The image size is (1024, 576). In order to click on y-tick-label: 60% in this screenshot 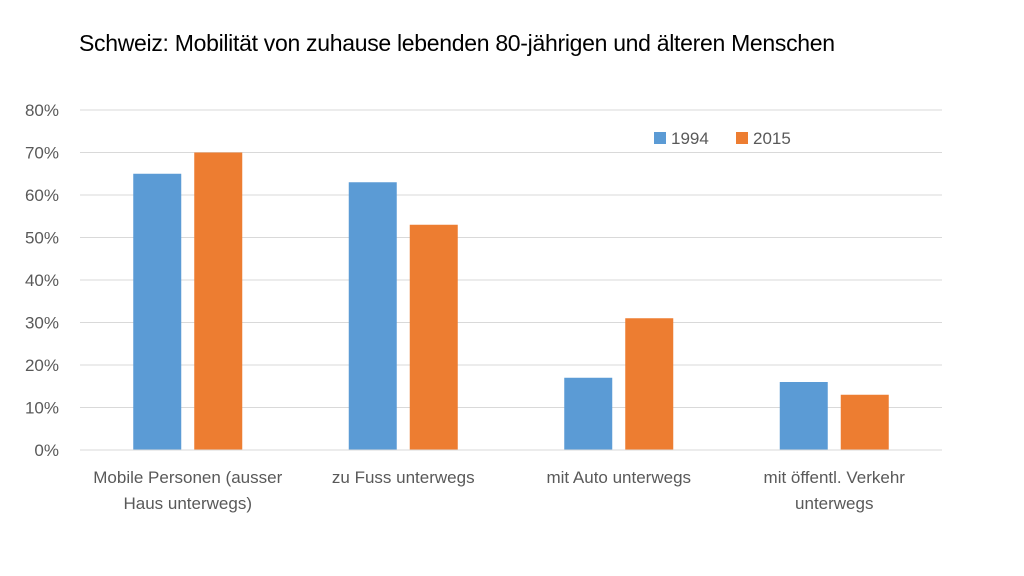, I will do `click(42, 195)`.